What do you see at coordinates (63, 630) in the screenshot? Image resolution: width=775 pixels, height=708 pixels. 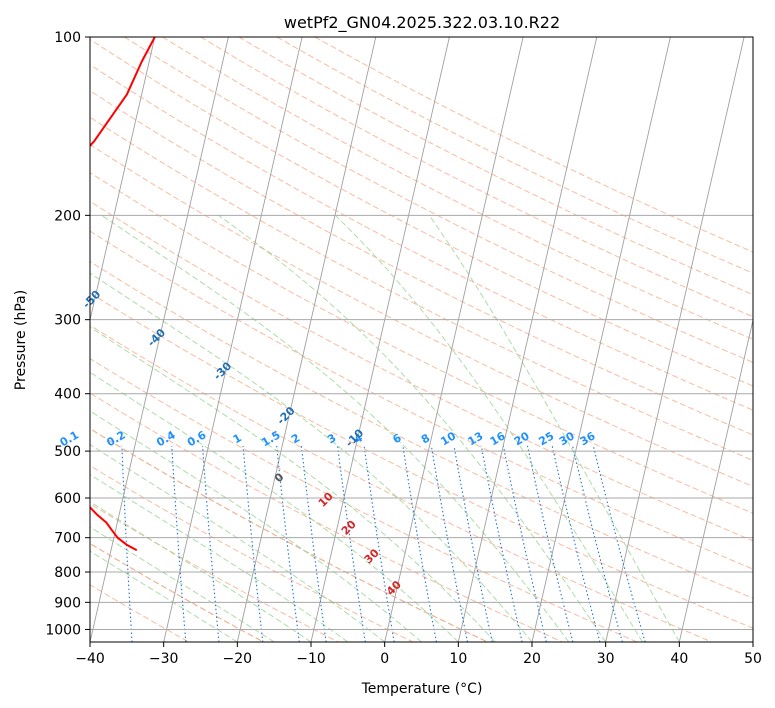 I see `y-tick-label: 1000` at bounding box center [63, 630].